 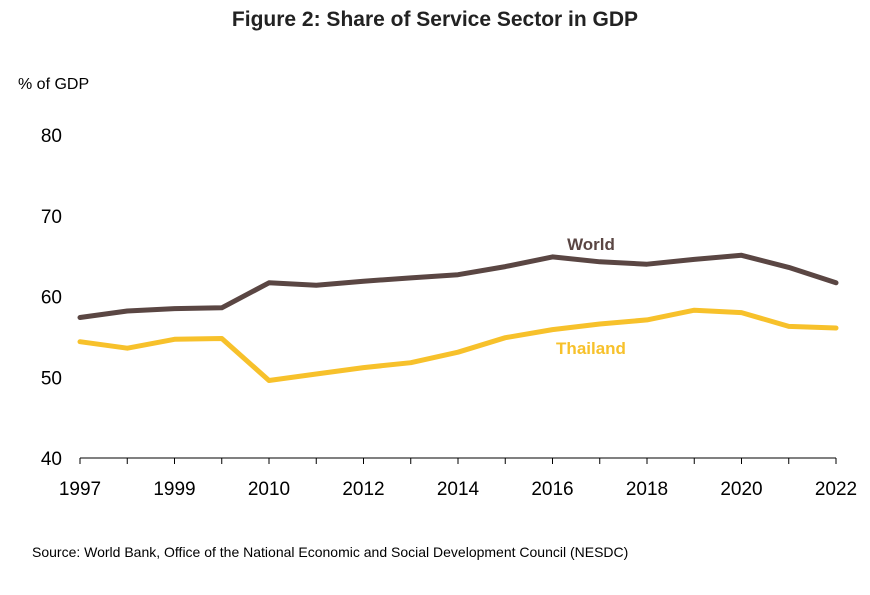 What do you see at coordinates (80, 489) in the screenshot?
I see `x-tick-label: 1997` at bounding box center [80, 489].